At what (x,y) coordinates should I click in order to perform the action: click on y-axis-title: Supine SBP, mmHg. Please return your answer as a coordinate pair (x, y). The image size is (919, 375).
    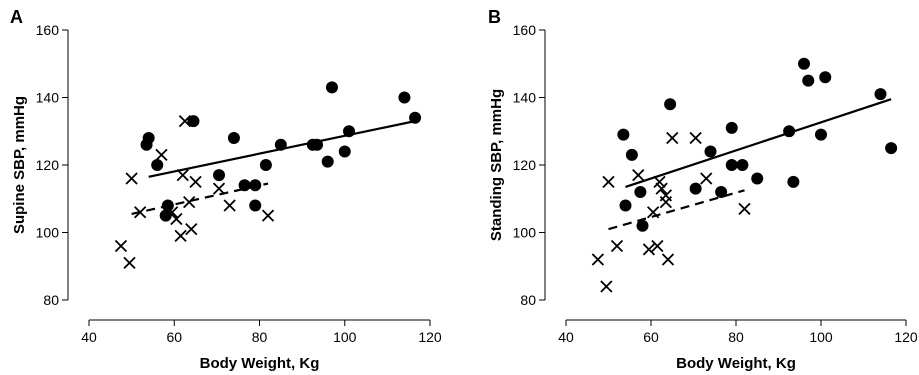
    Looking at the image, I should click on (19, 165).